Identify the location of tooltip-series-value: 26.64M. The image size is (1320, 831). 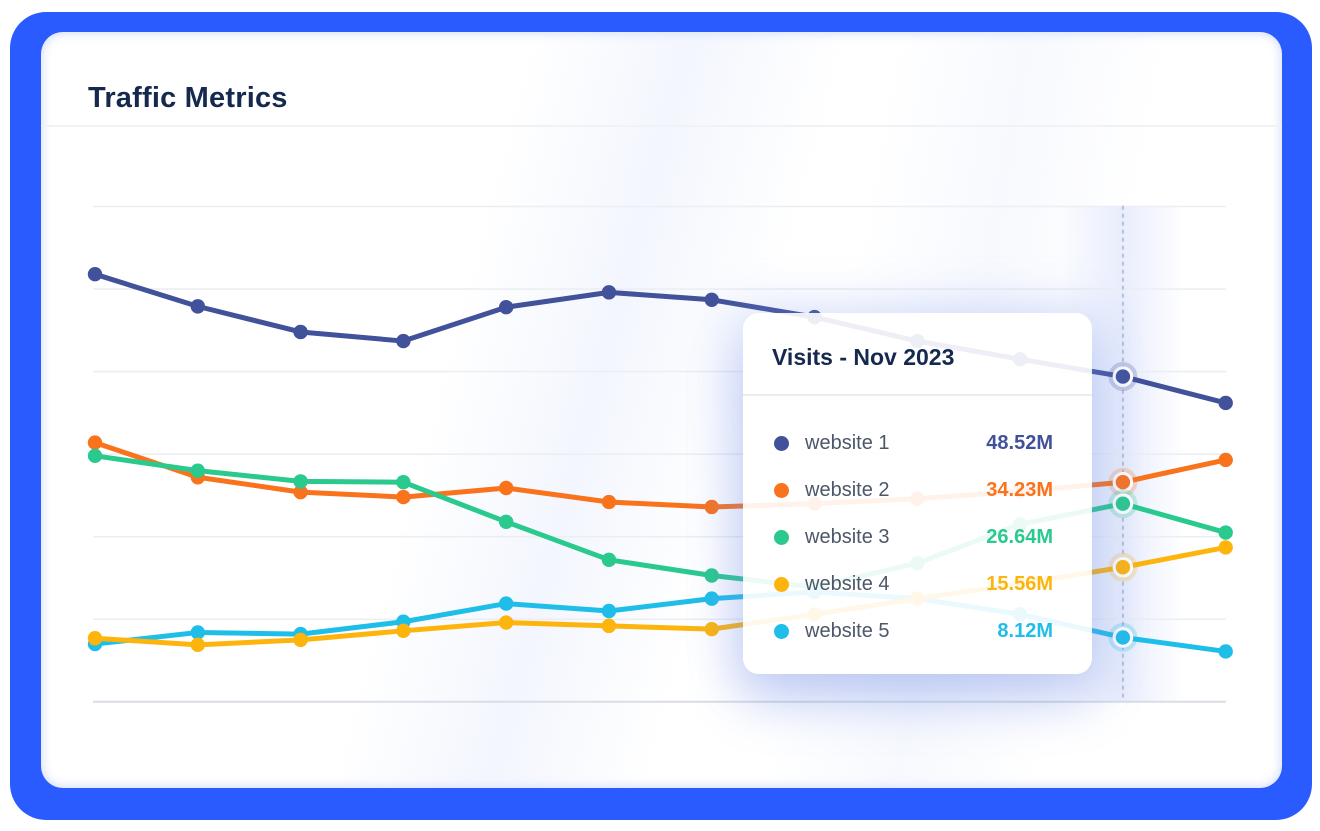
(1019, 537).